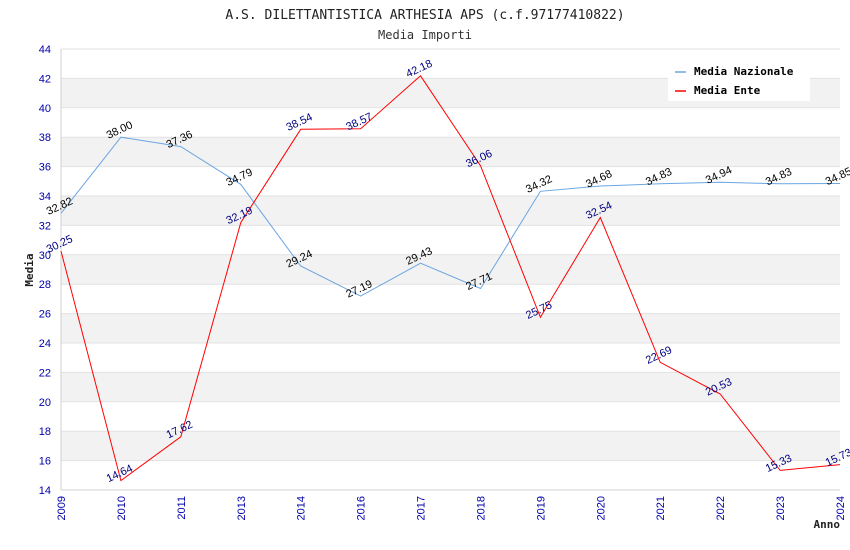 This screenshot has height=550, width=850. I want to click on x-tick-label: 2016, so click(362, 508).